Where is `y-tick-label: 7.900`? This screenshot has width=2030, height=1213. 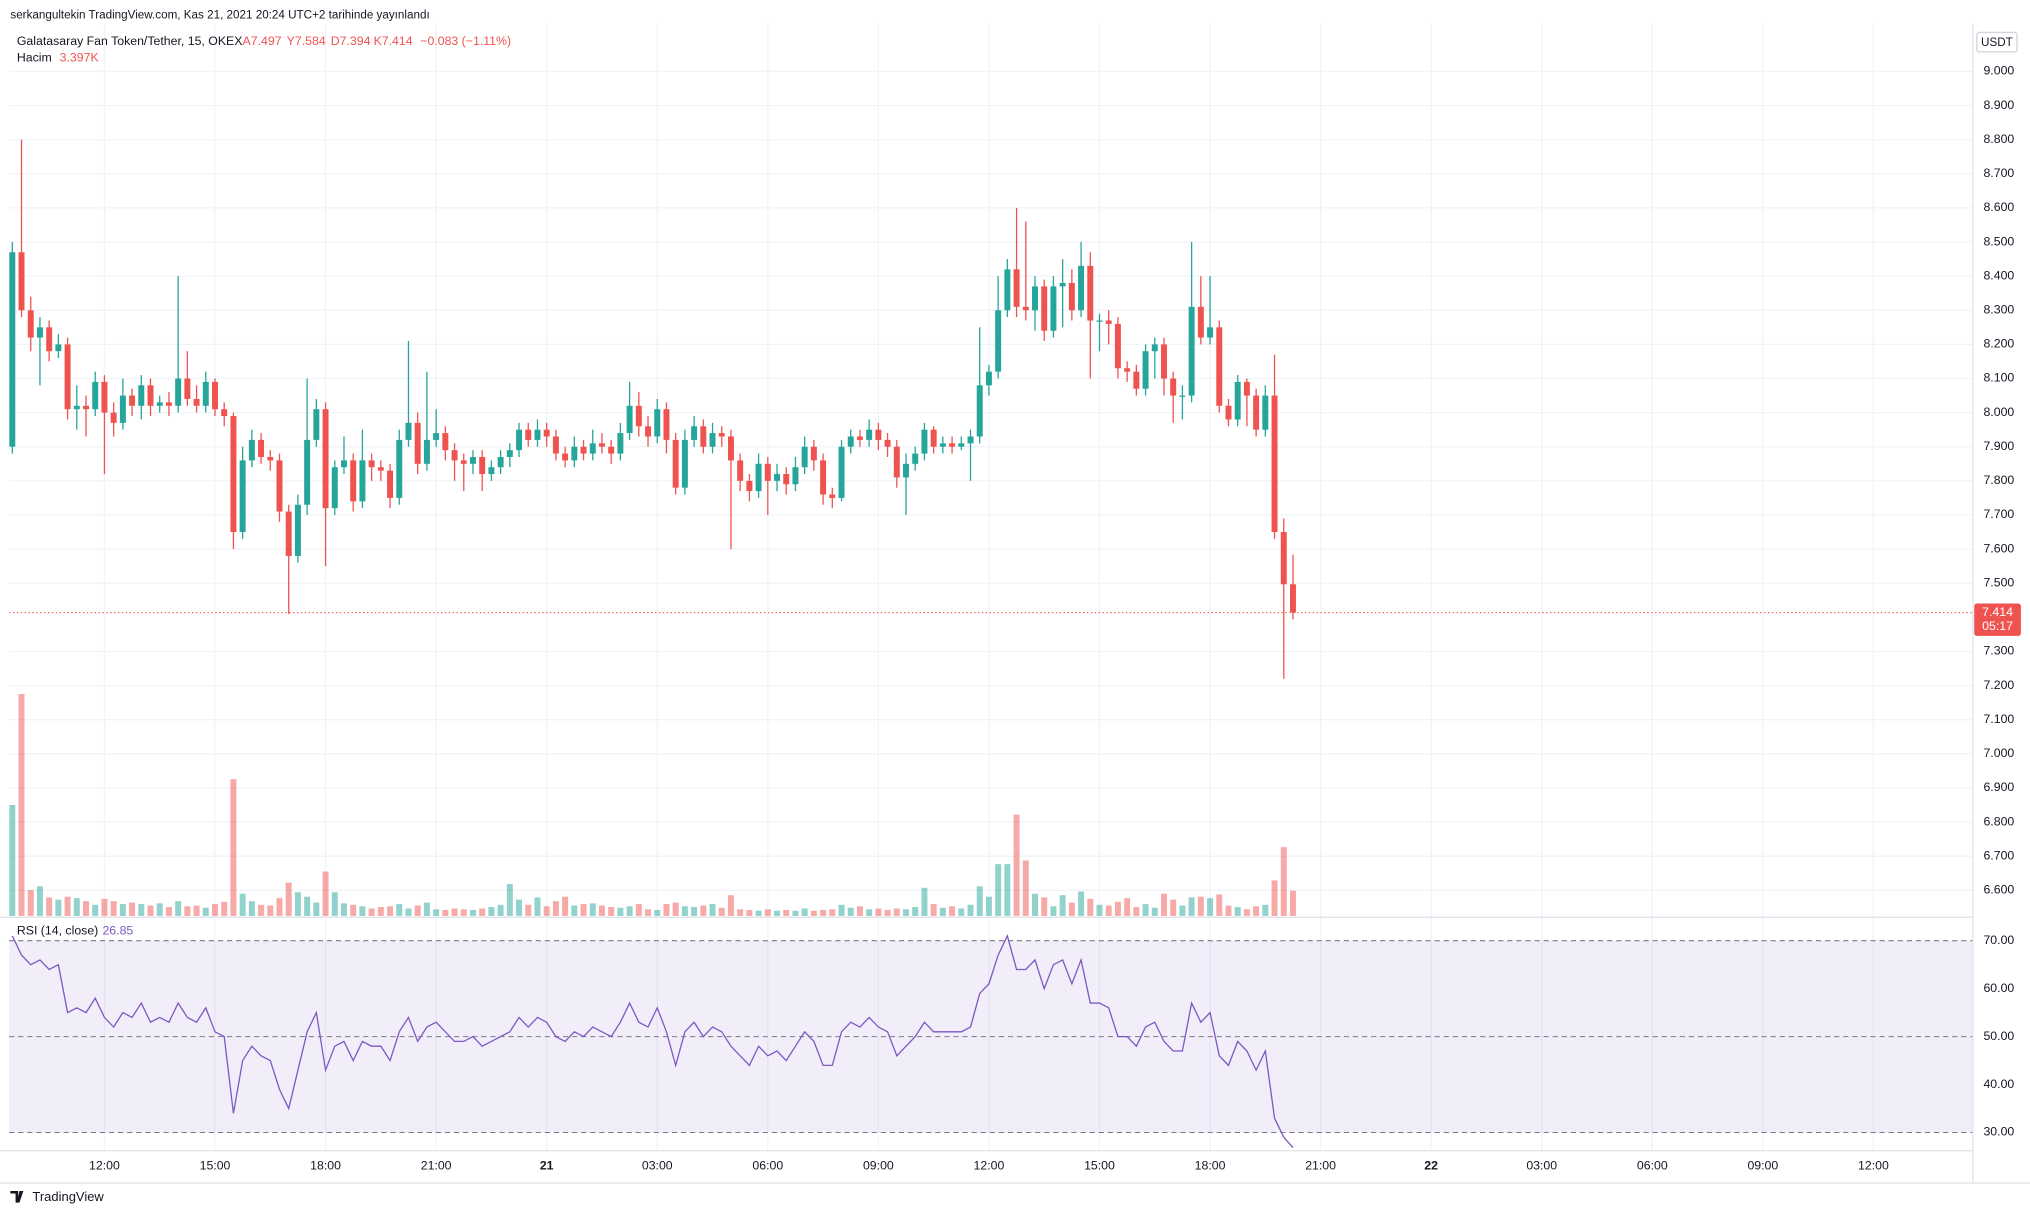 y-tick-label: 7.900 is located at coordinates (1998, 446).